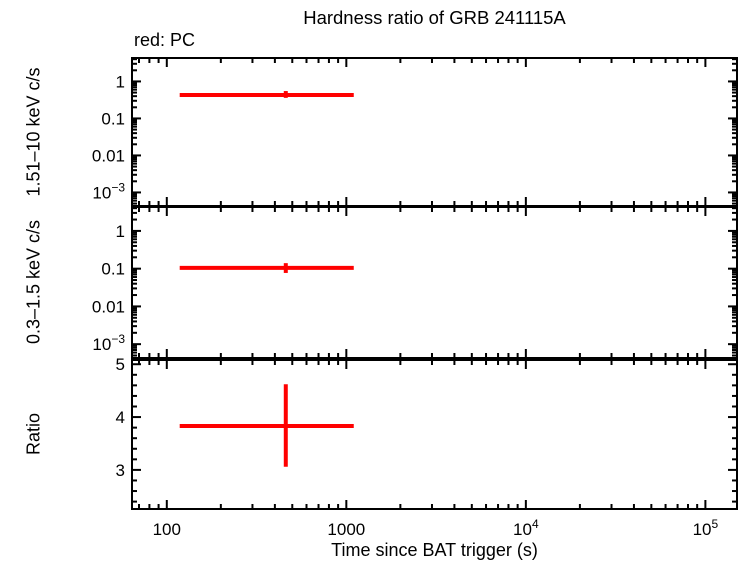 The height and width of the screenshot is (566, 742). What do you see at coordinates (434, 17) in the screenshot?
I see `chart-title: Hardness ratio of GRB 241115A` at bounding box center [434, 17].